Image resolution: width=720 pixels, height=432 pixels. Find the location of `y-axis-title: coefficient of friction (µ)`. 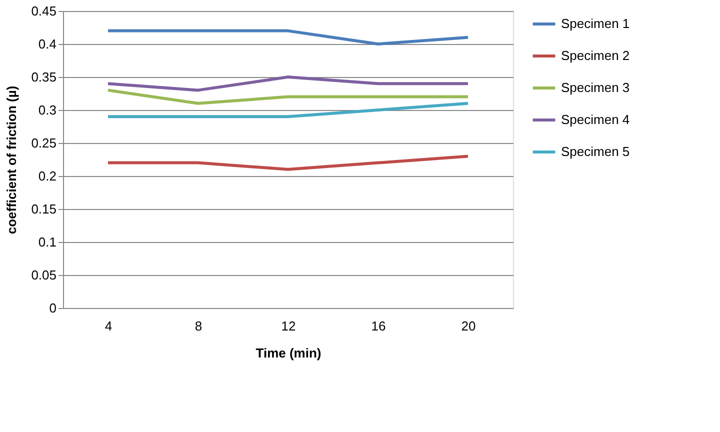

y-axis-title: coefficient of friction (µ) is located at coordinates (12, 160).